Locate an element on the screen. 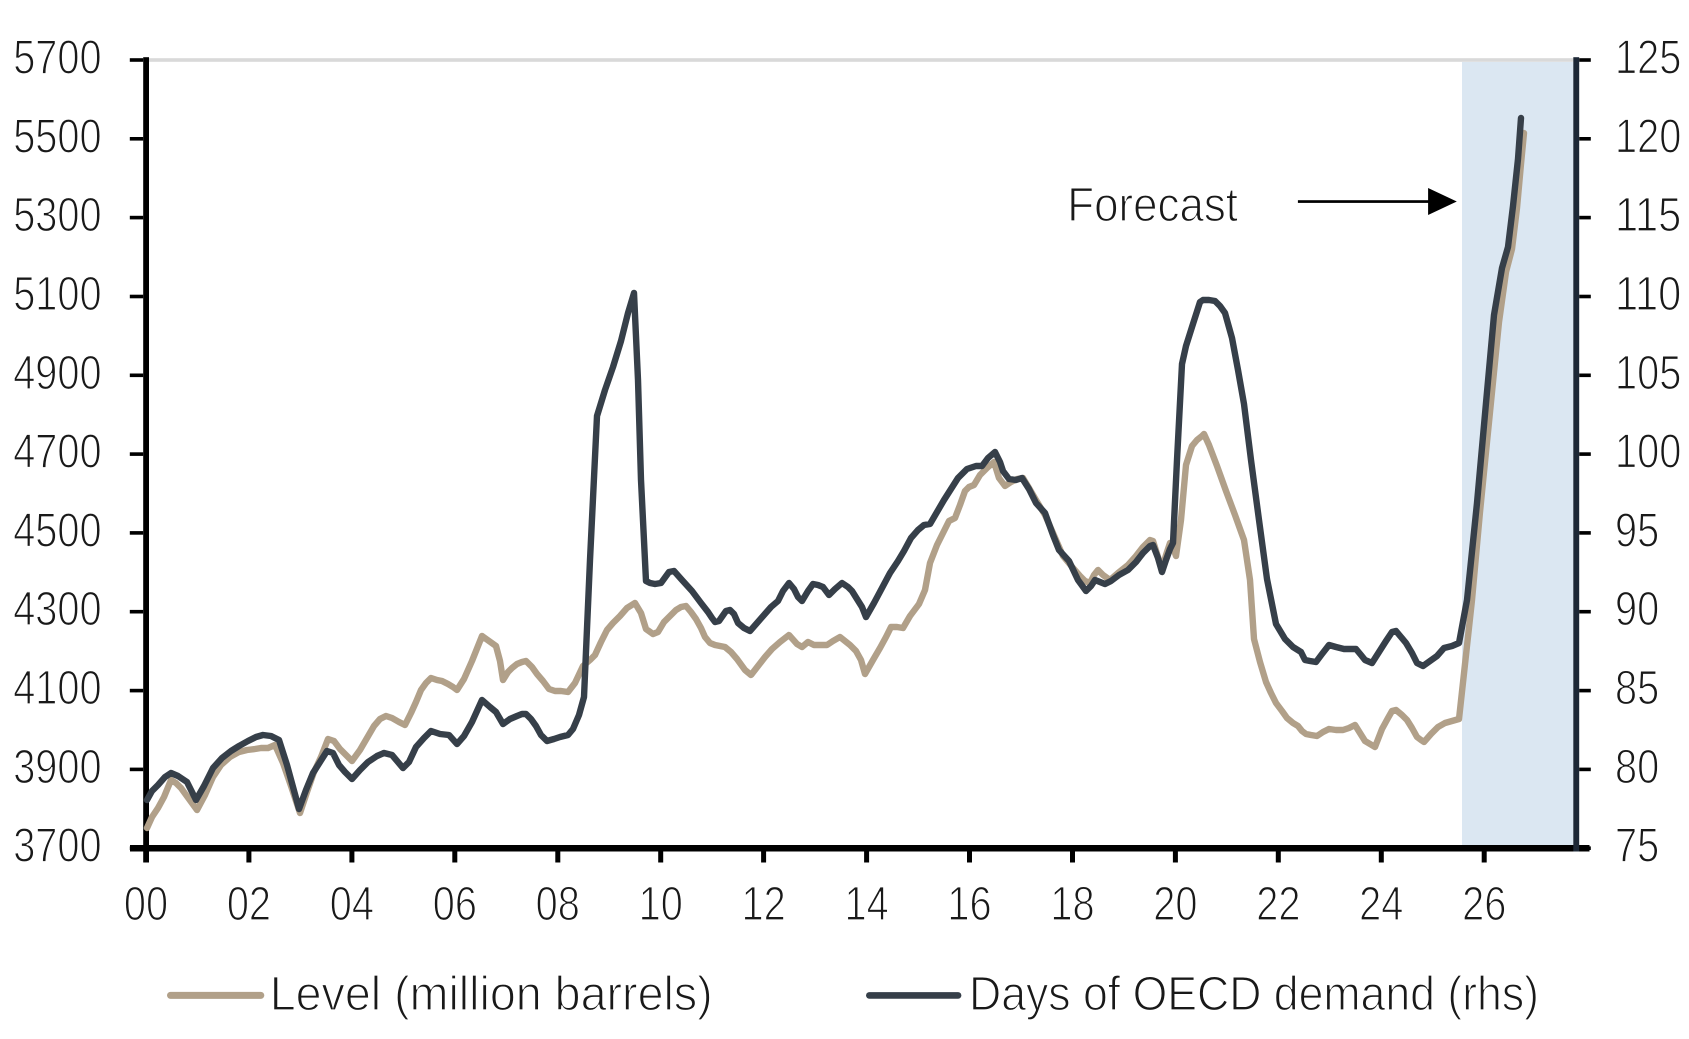 Image resolution: width=1689 pixels, height=1039 pixels. svg-text: 16 is located at coordinates (969, 904).